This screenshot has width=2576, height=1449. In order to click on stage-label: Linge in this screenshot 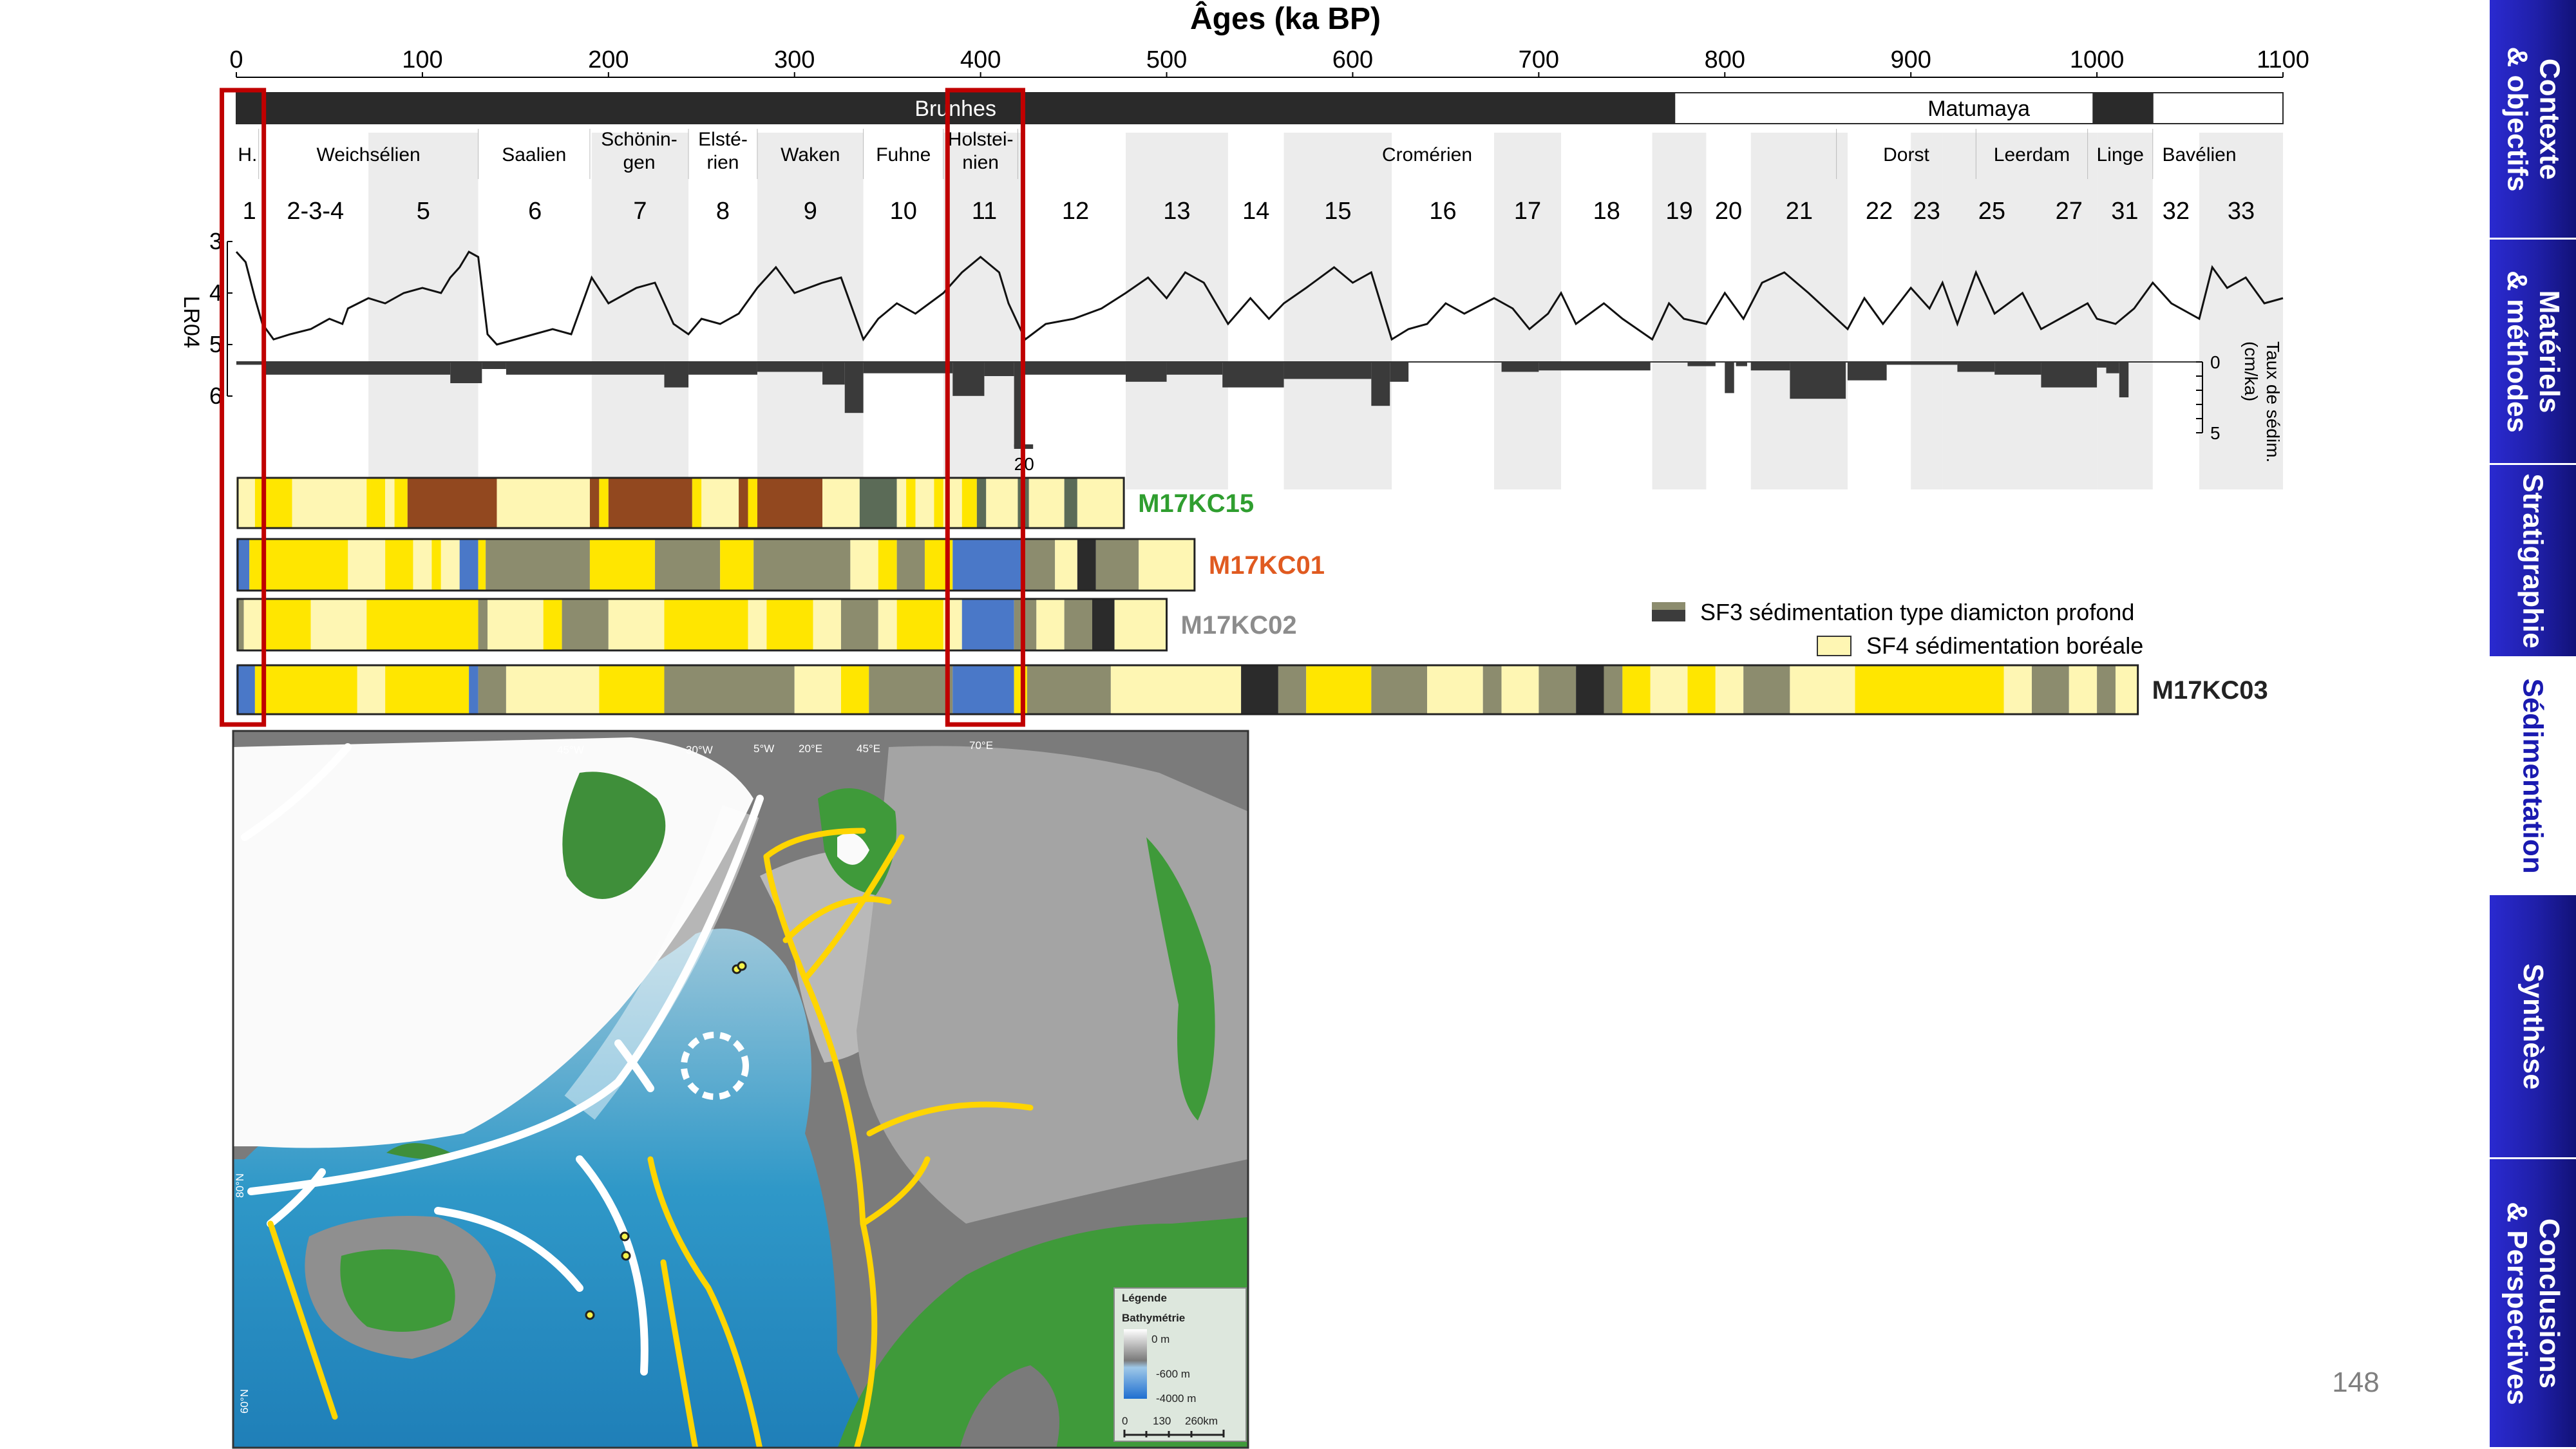, I will do `click(2120, 155)`.